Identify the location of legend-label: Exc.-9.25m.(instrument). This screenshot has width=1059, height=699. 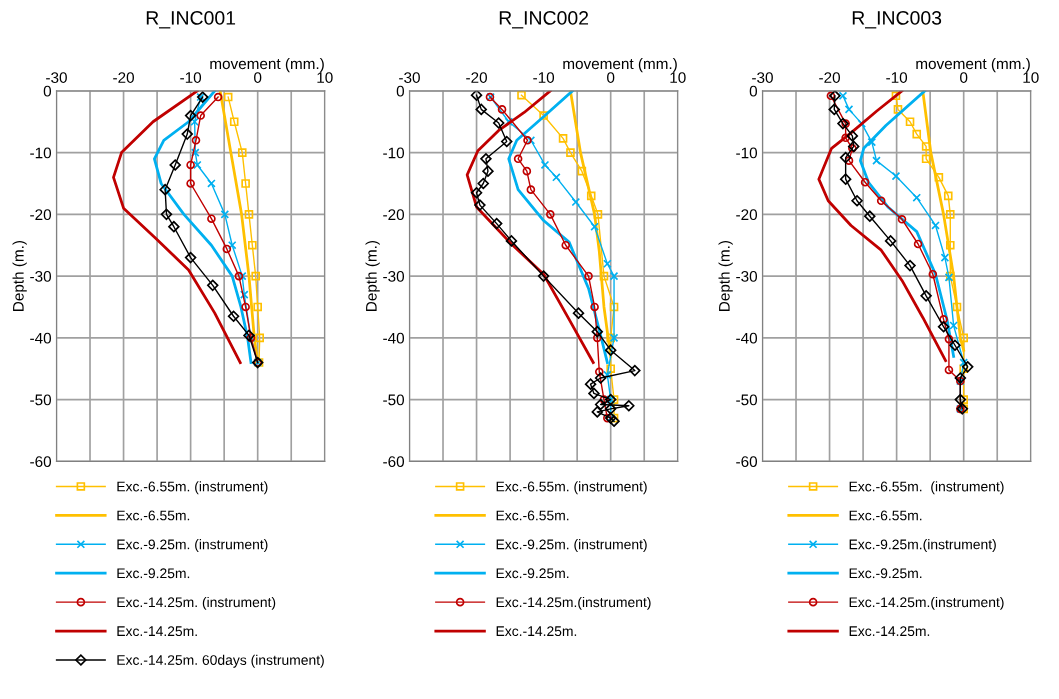
(922, 546).